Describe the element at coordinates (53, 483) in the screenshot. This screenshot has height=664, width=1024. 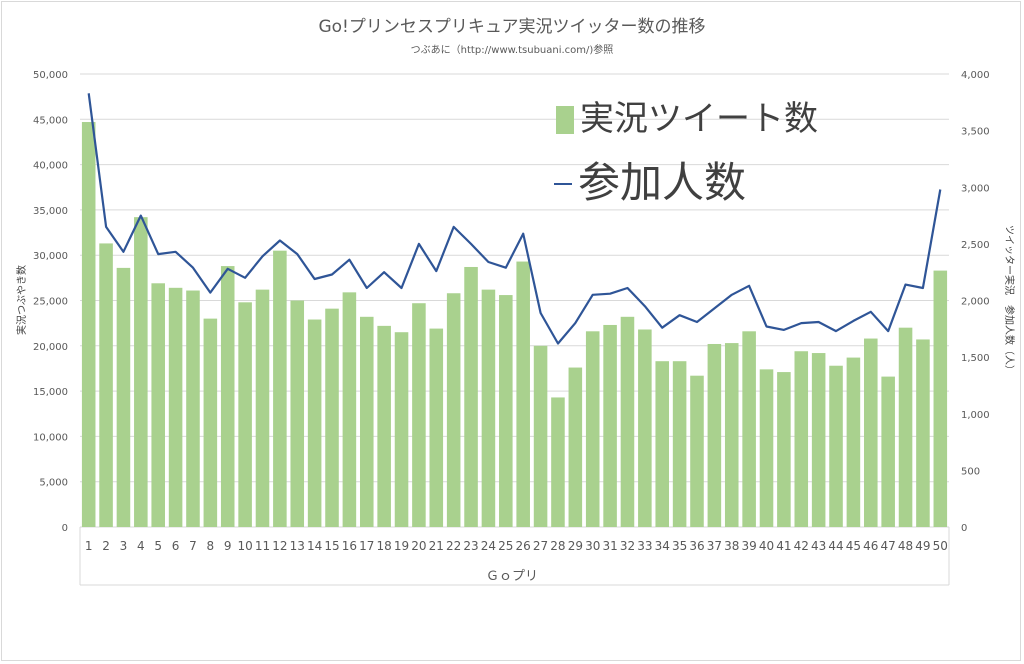
I see `y-tick-label: 5,000` at that location.